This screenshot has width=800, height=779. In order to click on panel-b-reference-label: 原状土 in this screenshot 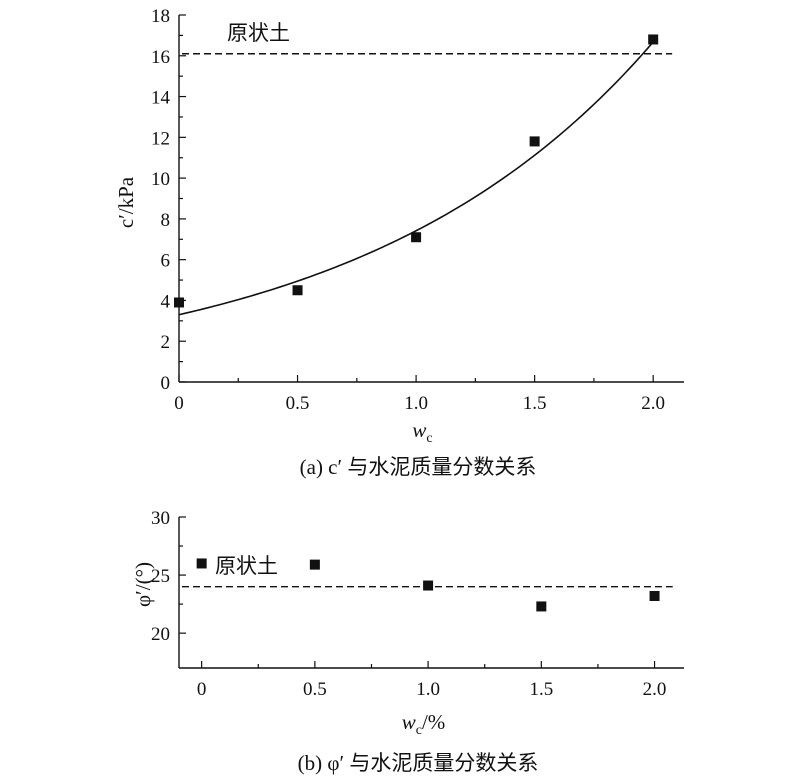, I will do `click(246, 566)`.